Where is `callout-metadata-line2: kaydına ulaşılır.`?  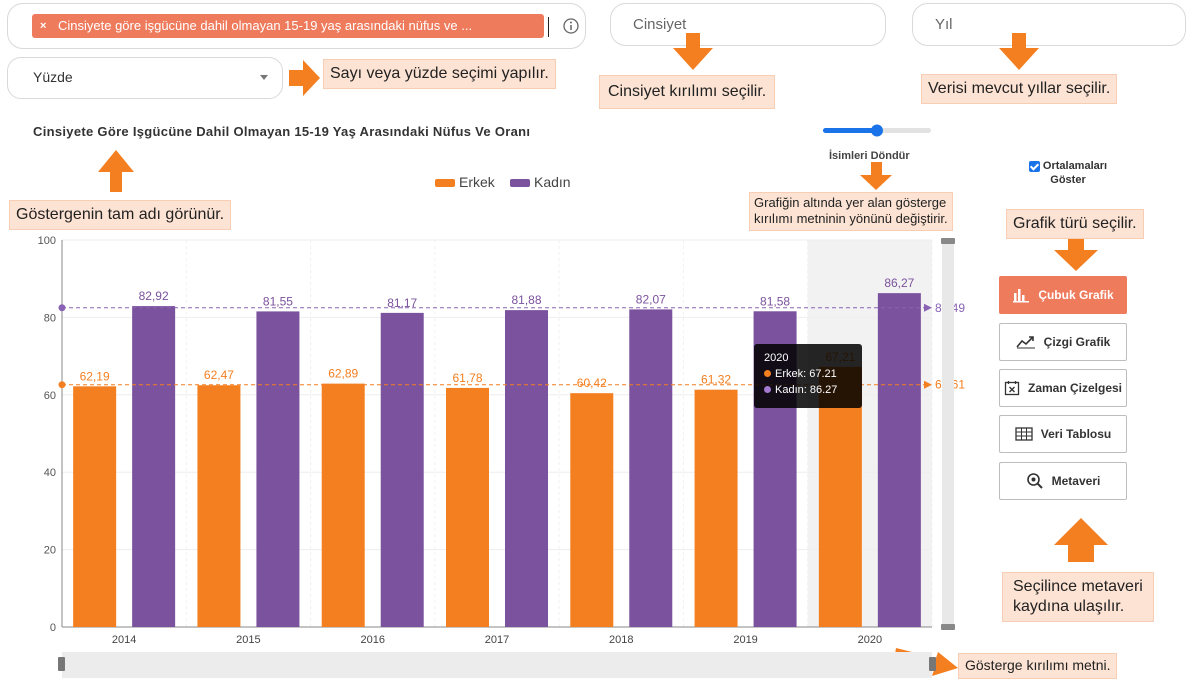 callout-metadata-line2: kaydına ulaşılır. is located at coordinates (1069, 606).